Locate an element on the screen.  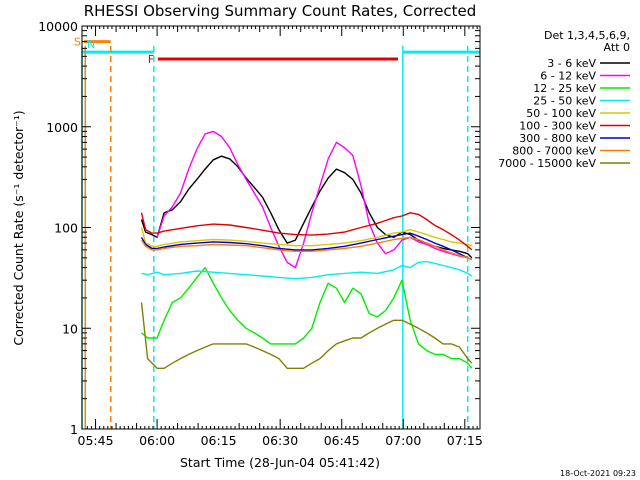
legend-label: 6 - 12 keV is located at coordinates (568, 76).